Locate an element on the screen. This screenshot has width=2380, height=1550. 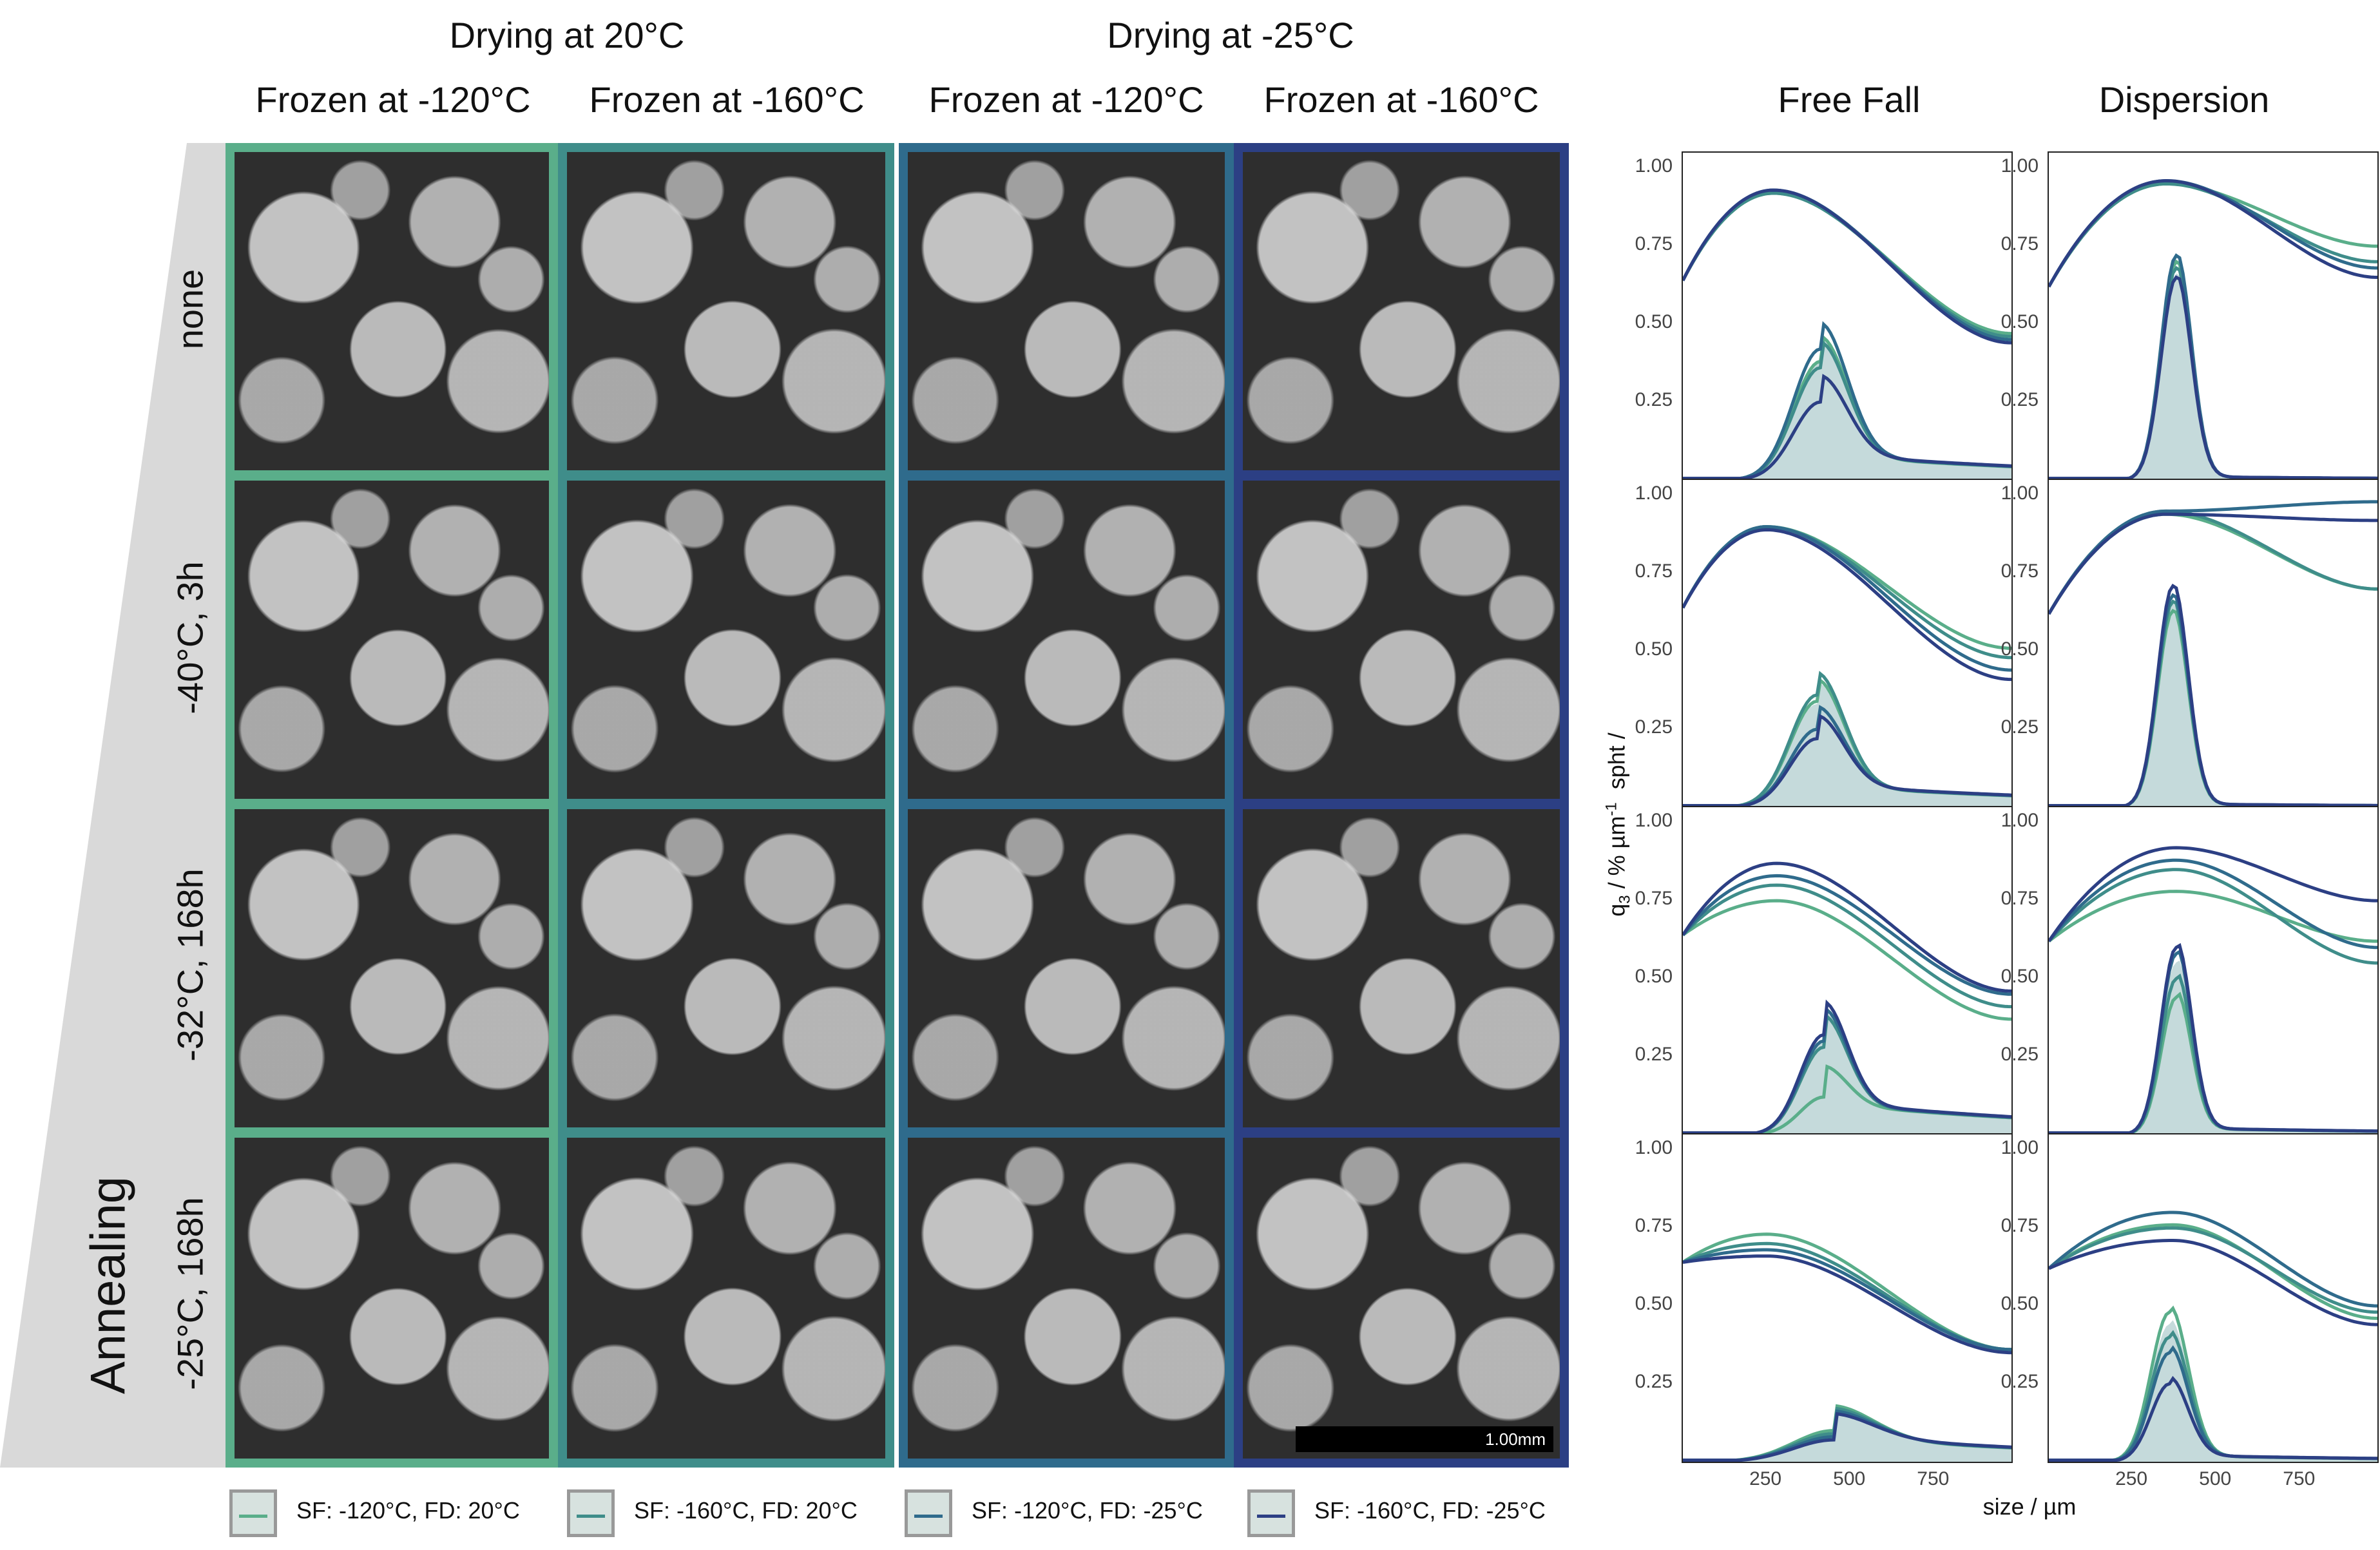
y-label-mid: / % µm is located at coordinates (1616, 856).